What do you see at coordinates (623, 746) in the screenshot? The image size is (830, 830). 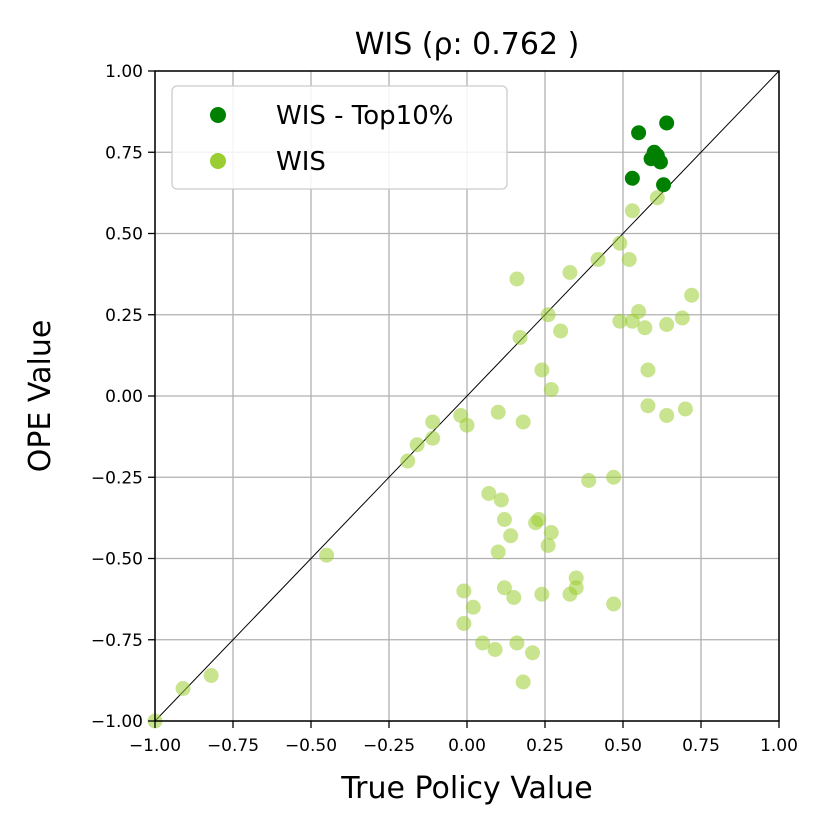 I see `x-tick-label: 0.50` at bounding box center [623, 746].